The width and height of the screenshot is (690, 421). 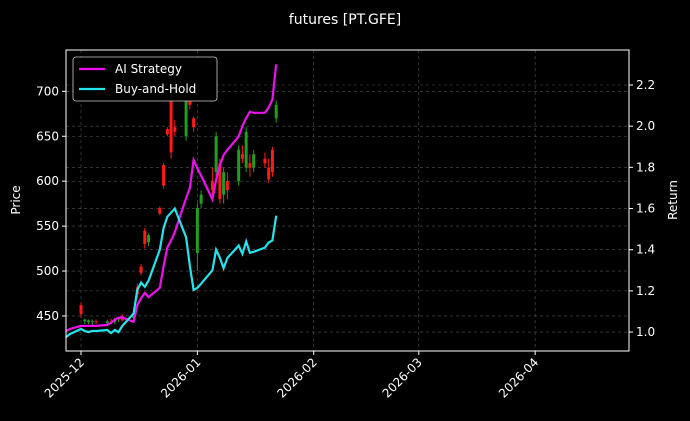 I want to click on x-tick-label: 2026-03, so click(x=402, y=377).